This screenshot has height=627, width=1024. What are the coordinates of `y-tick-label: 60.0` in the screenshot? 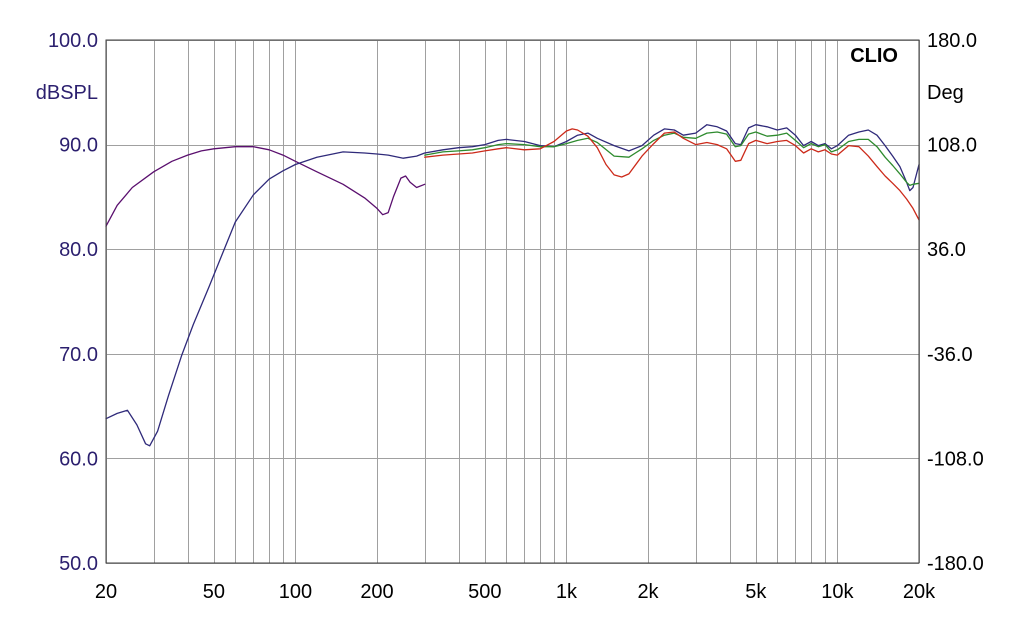 It's located at (78, 459).